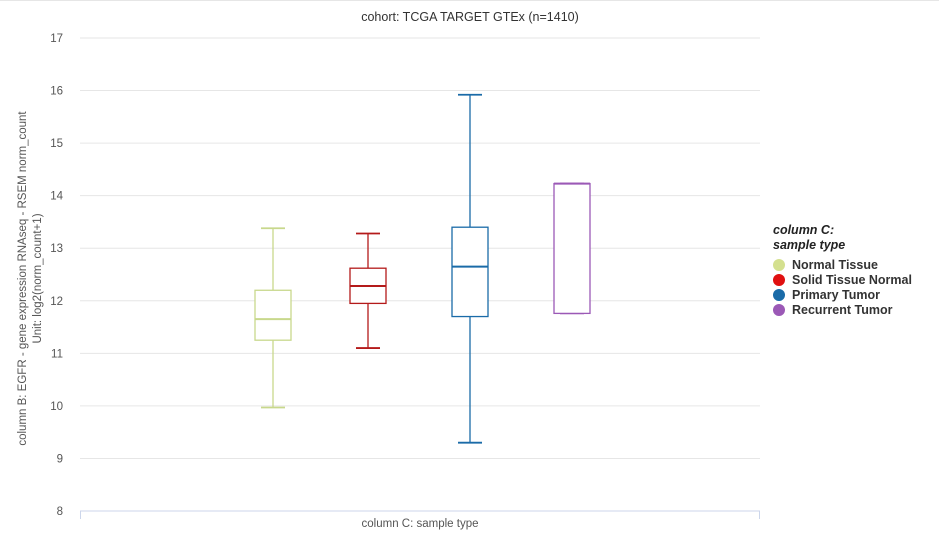 Image resolution: width=939 pixels, height=551 pixels. I want to click on box-solid-tissue-normal, so click(368, 290).